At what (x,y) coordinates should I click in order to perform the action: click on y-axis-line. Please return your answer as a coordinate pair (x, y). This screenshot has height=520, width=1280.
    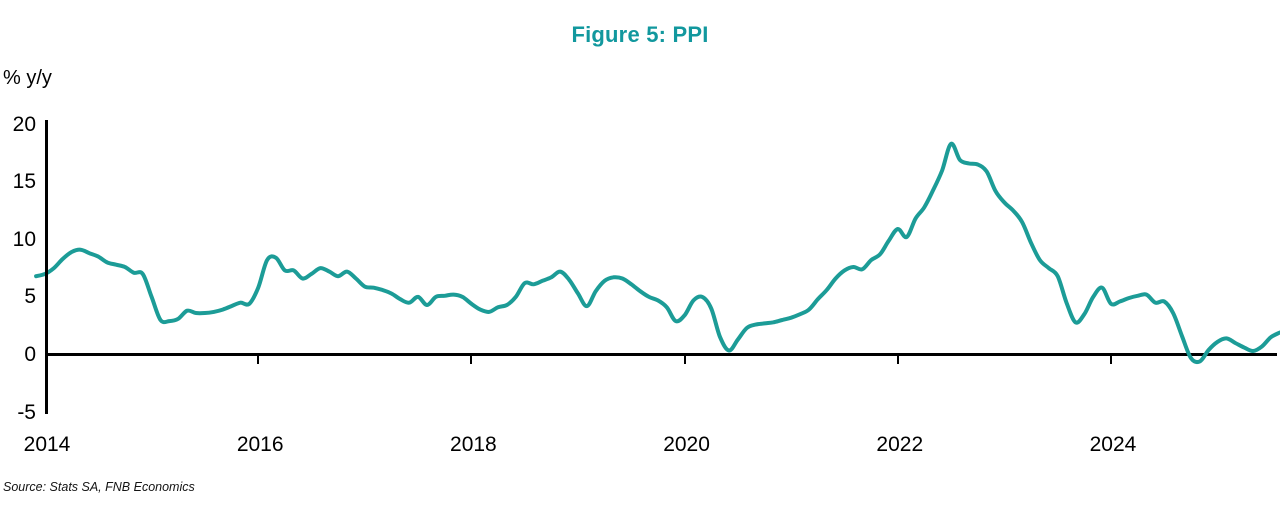
    Looking at the image, I should click on (46, 267).